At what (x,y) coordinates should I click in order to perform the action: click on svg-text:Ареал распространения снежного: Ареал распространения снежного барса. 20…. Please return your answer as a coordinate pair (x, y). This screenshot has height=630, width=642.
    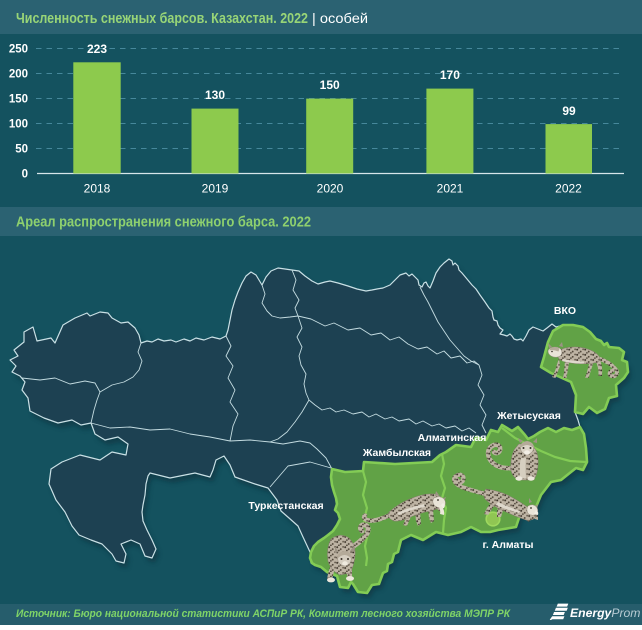
    Looking at the image, I should click on (163, 223).